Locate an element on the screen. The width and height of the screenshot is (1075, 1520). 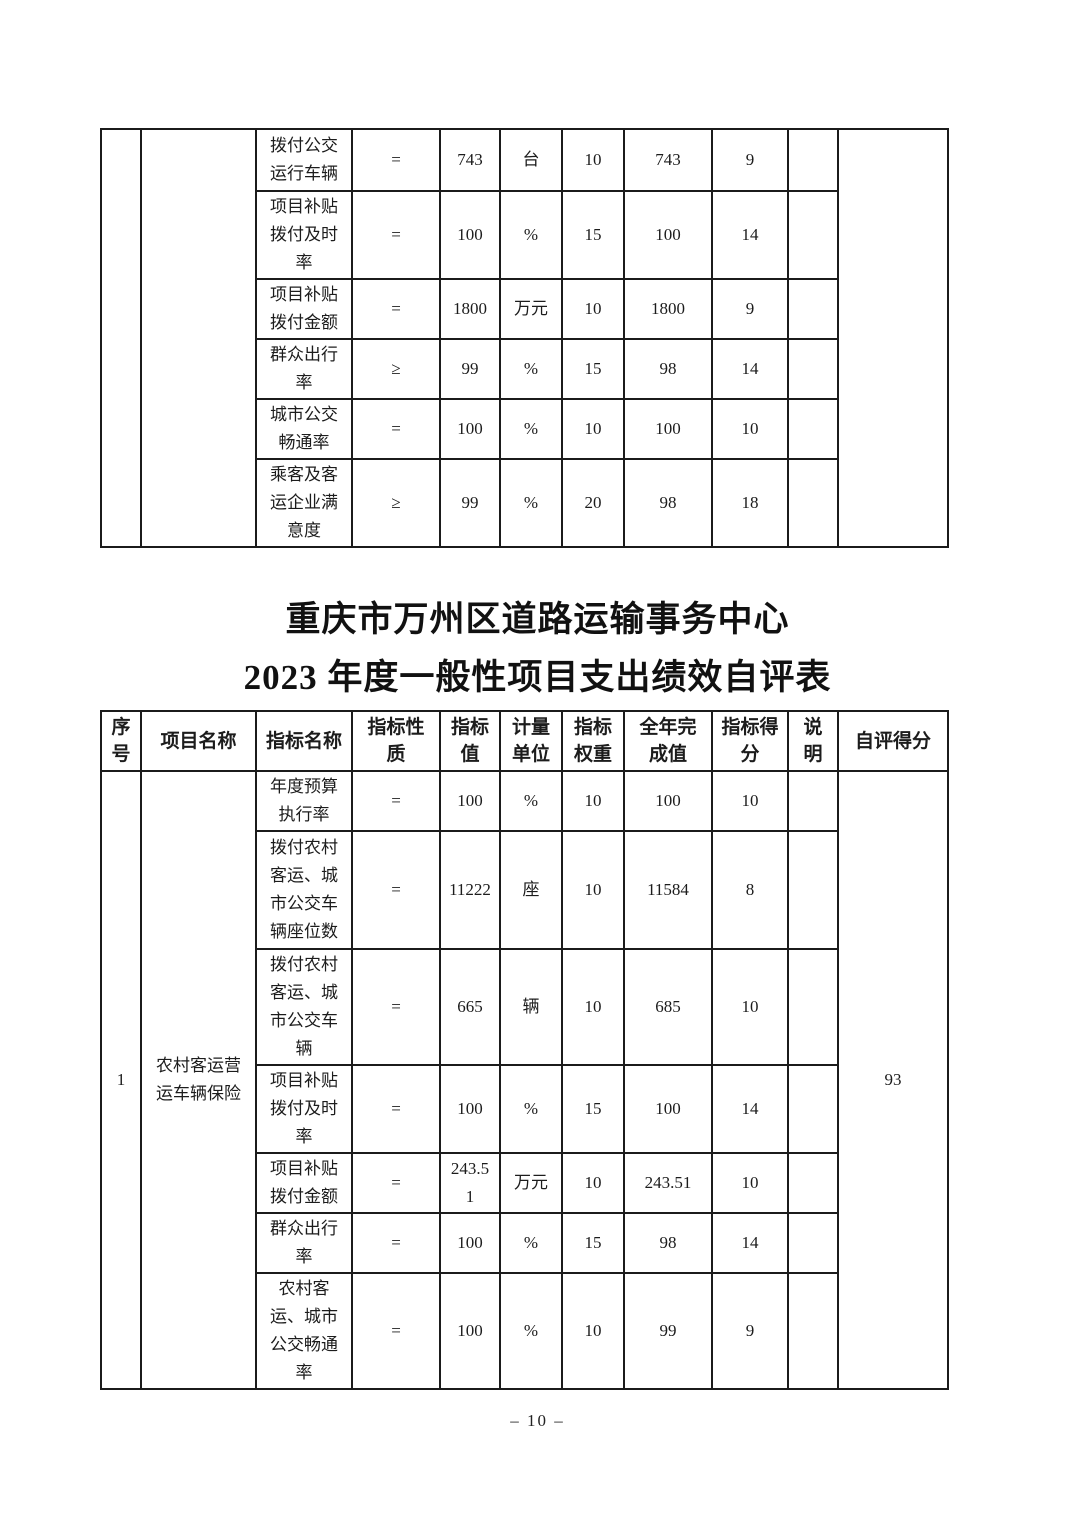
indicator-nature-cell: ≥ is located at coordinates (396, 369).